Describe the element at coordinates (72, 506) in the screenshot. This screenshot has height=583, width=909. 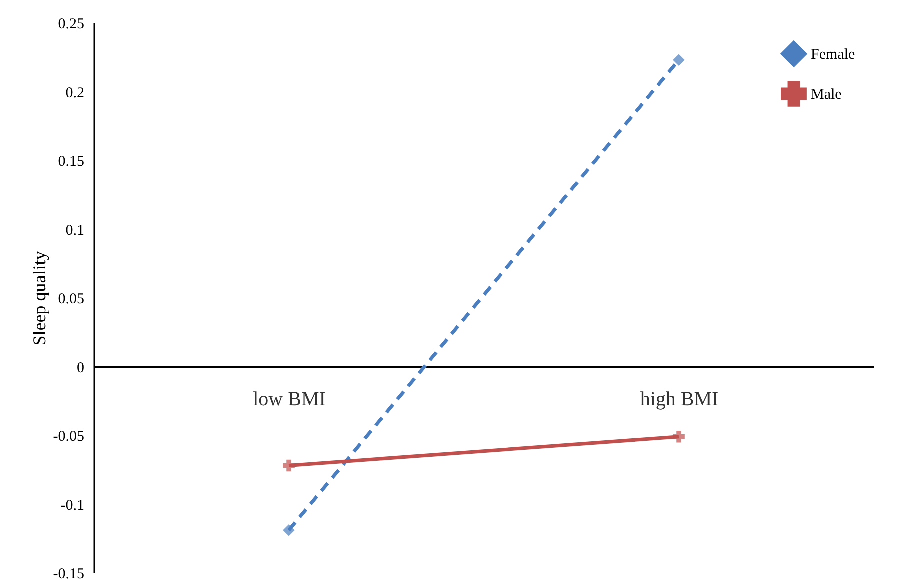
I see `y-tick-label: -0.1` at that location.